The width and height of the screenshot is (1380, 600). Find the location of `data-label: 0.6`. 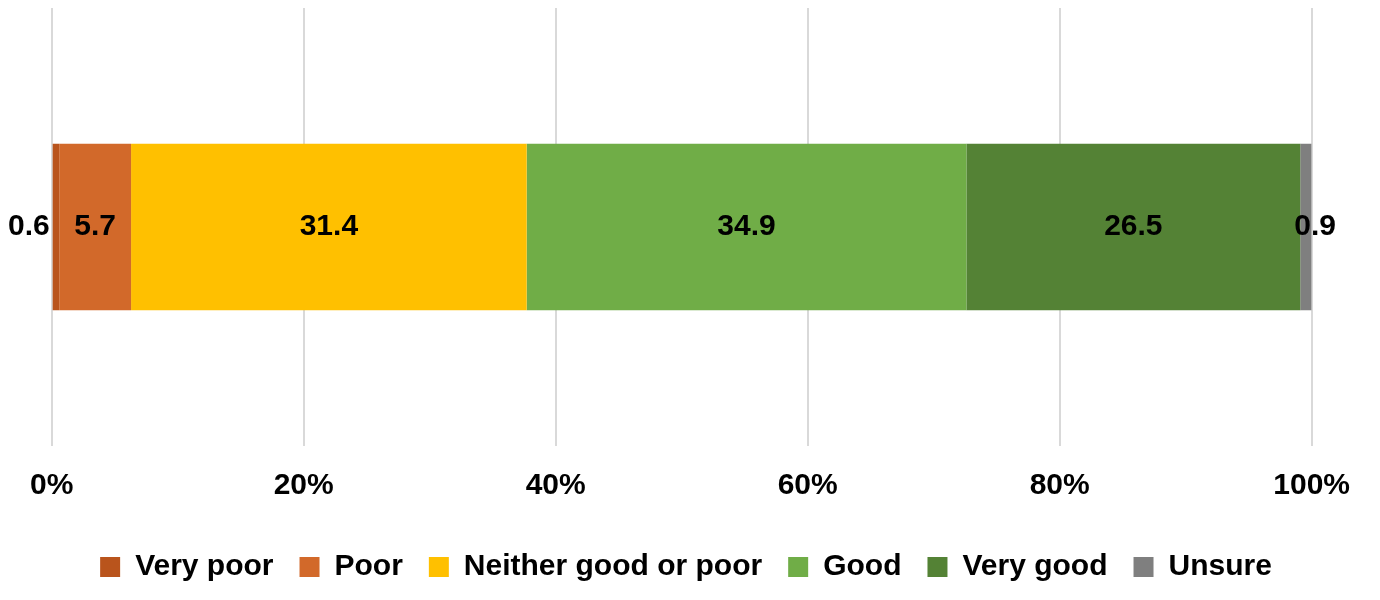

data-label: 0.6 is located at coordinates (28, 225).